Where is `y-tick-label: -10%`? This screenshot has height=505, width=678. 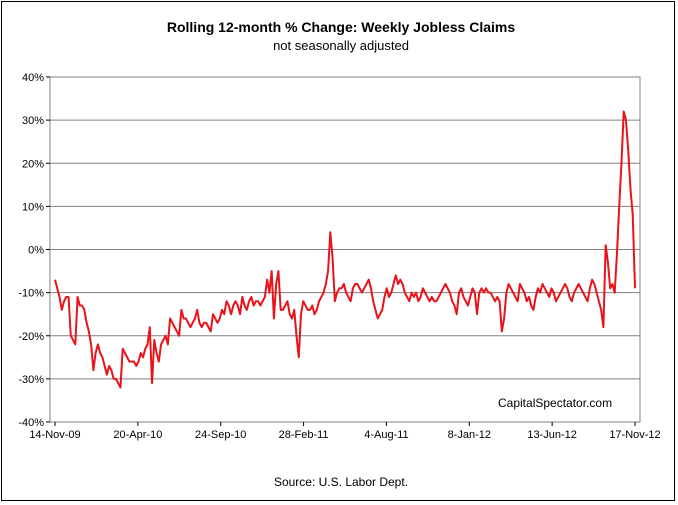
y-tick-label: -10% is located at coordinates (31, 294).